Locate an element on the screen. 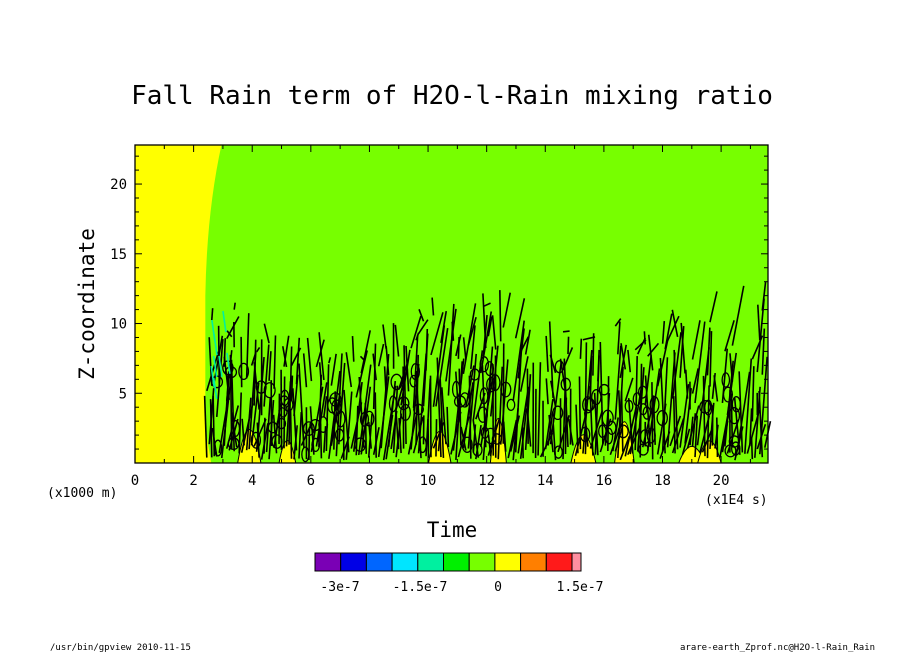 The image size is (904, 654). x-tick-label: 8 is located at coordinates (369, 481).